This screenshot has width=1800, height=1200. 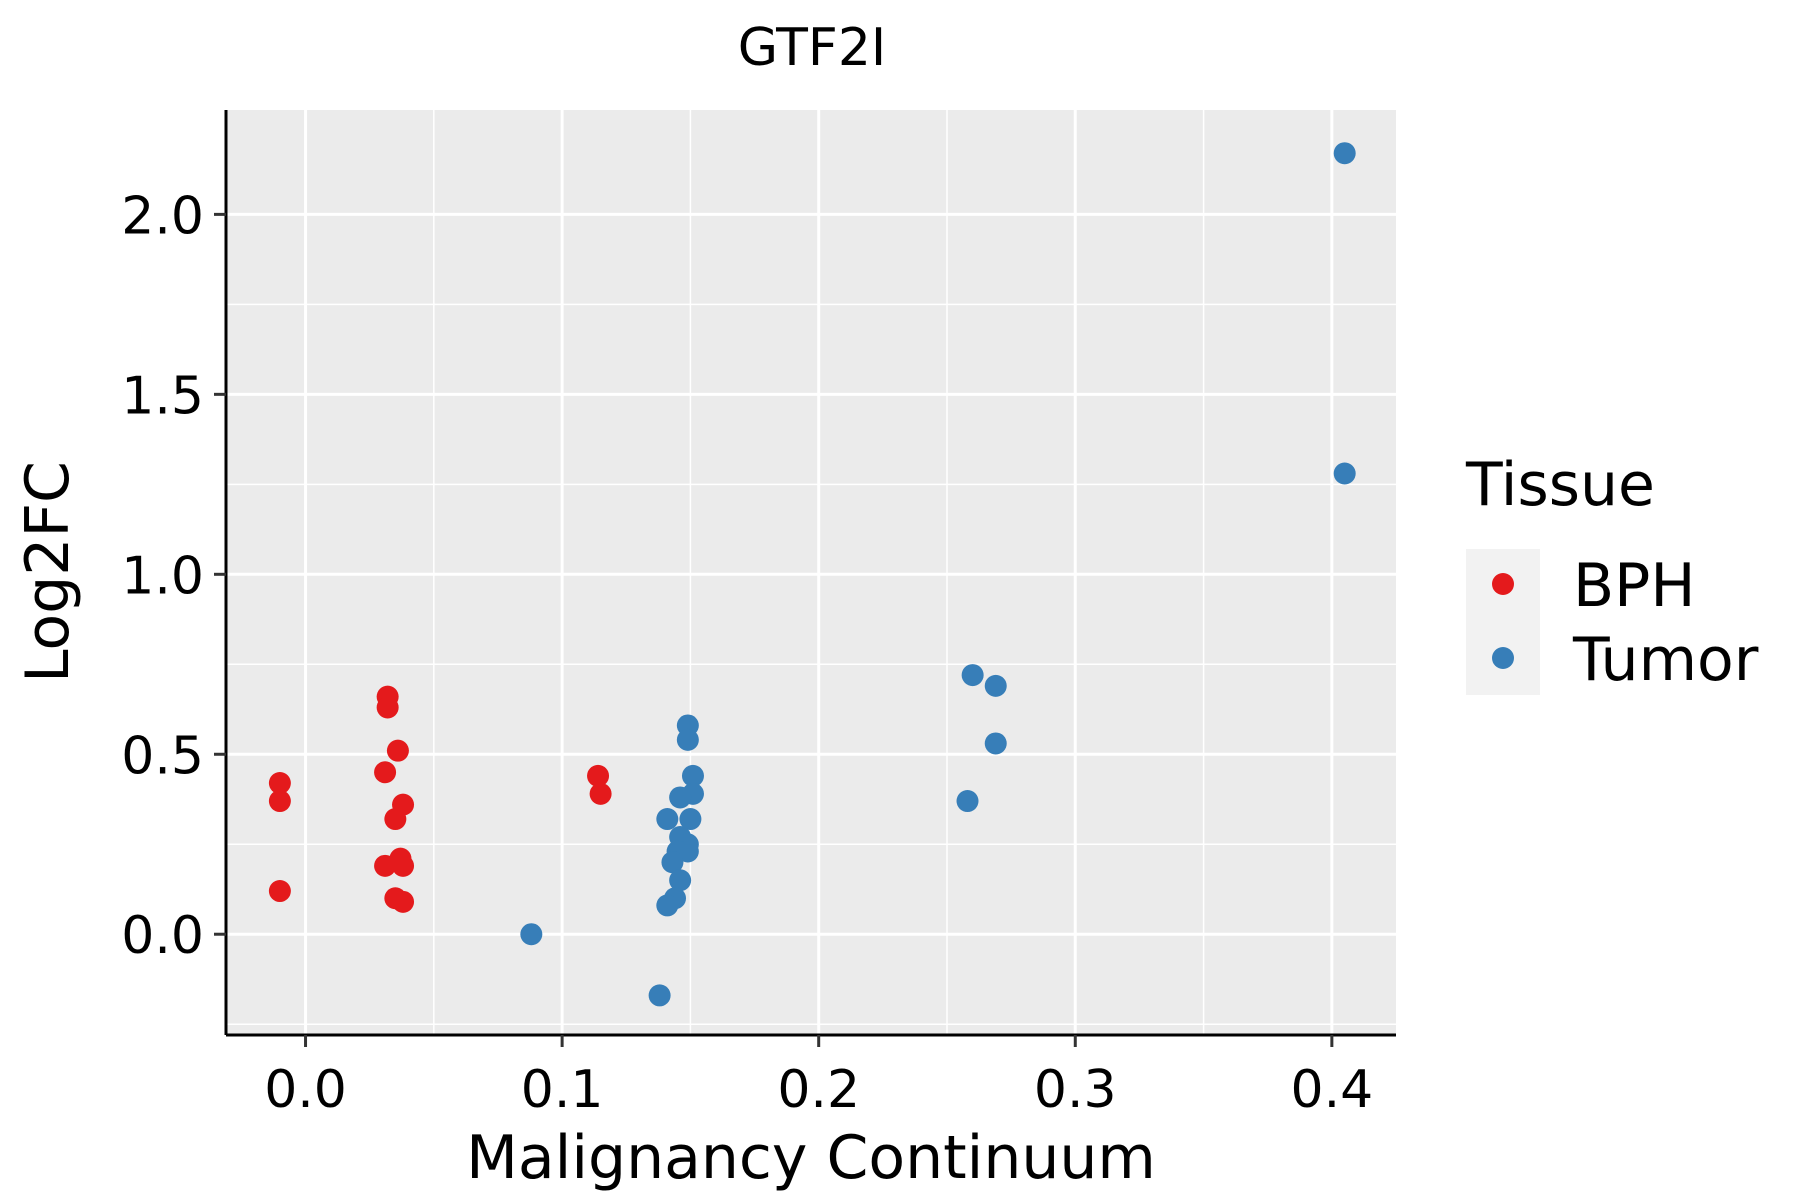 What do you see at coordinates (1332, 1090) in the screenshot?
I see `x-tick-label: 0.4` at bounding box center [1332, 1090].